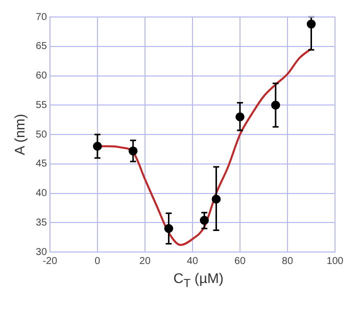  I want to click on x-tick-label: 20, so click(145, 261).